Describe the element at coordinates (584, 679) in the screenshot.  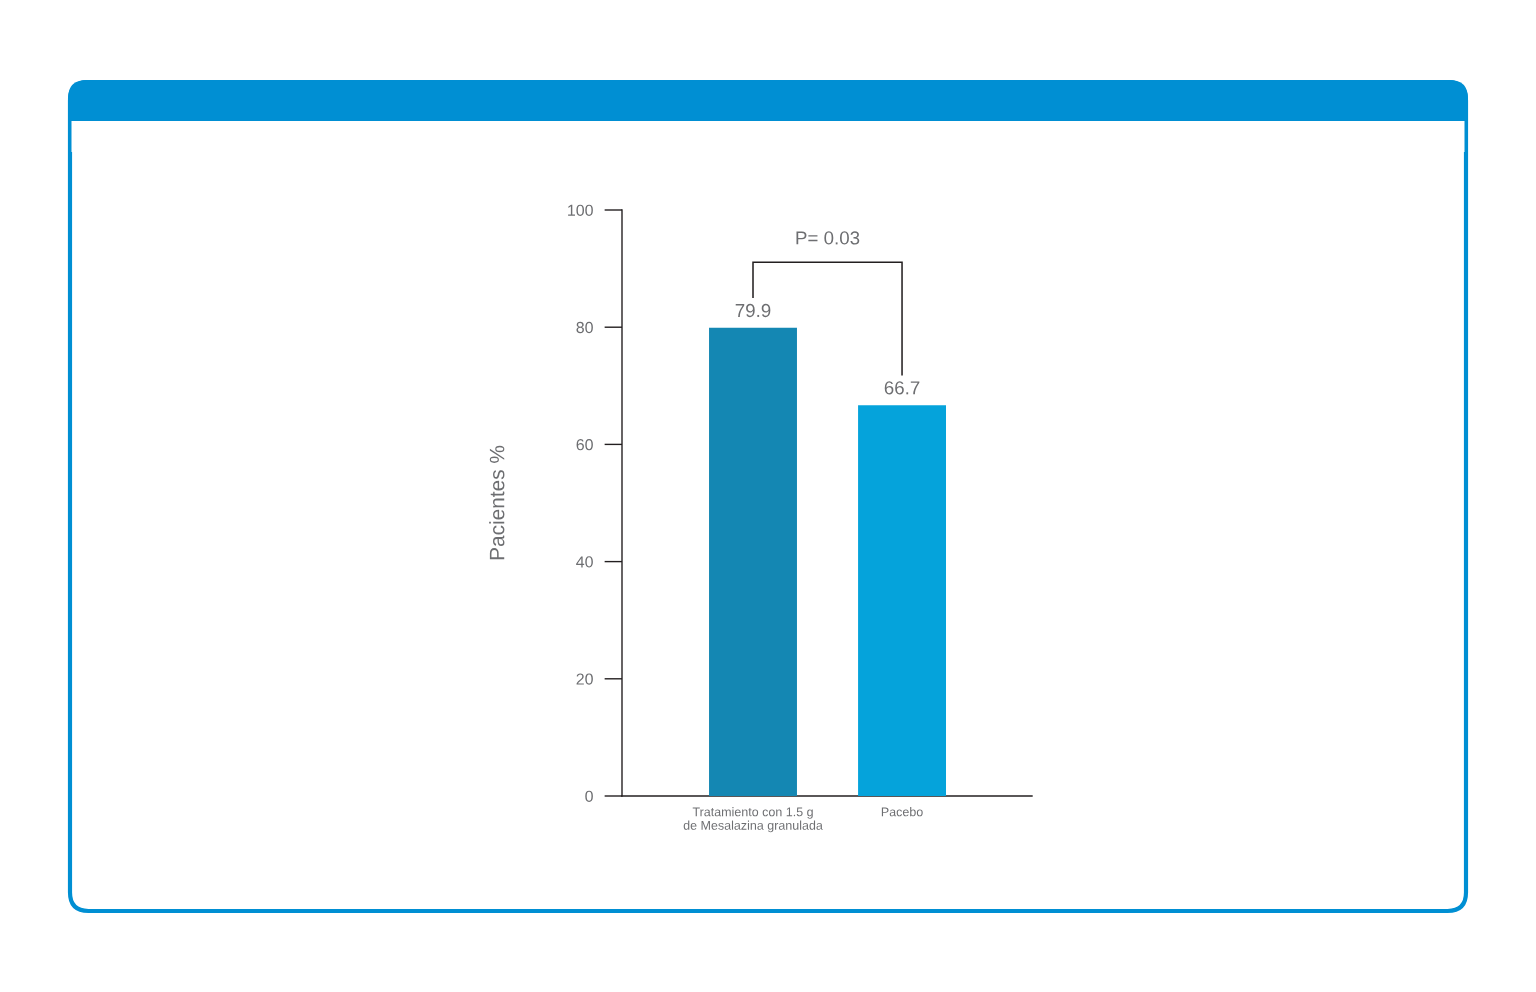
I see `y-tick-label: 20` at that location.